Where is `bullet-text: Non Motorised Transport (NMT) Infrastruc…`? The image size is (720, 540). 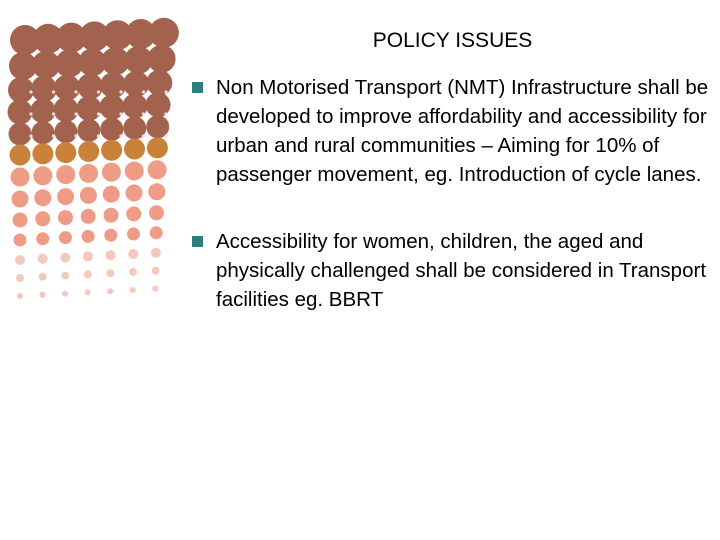 bullet-text: Non Motorised Transport (NMT) Infrastruc… is located at coordinates (462, 131).